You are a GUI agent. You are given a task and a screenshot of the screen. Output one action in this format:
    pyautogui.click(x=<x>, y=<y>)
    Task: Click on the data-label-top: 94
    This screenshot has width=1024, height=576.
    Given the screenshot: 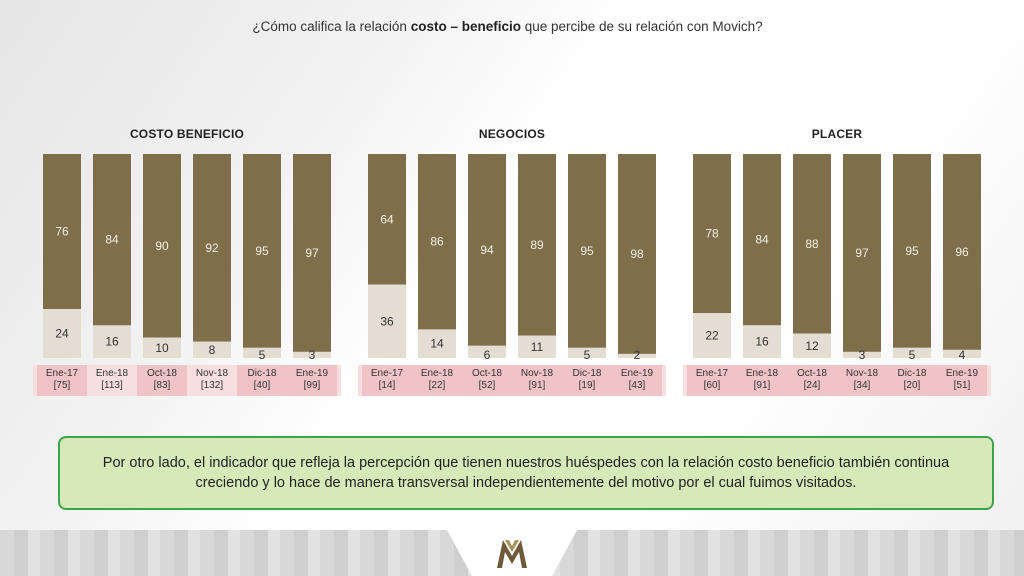 What is the action you would take?
    pyautogui.click(x=487, y=250)
    